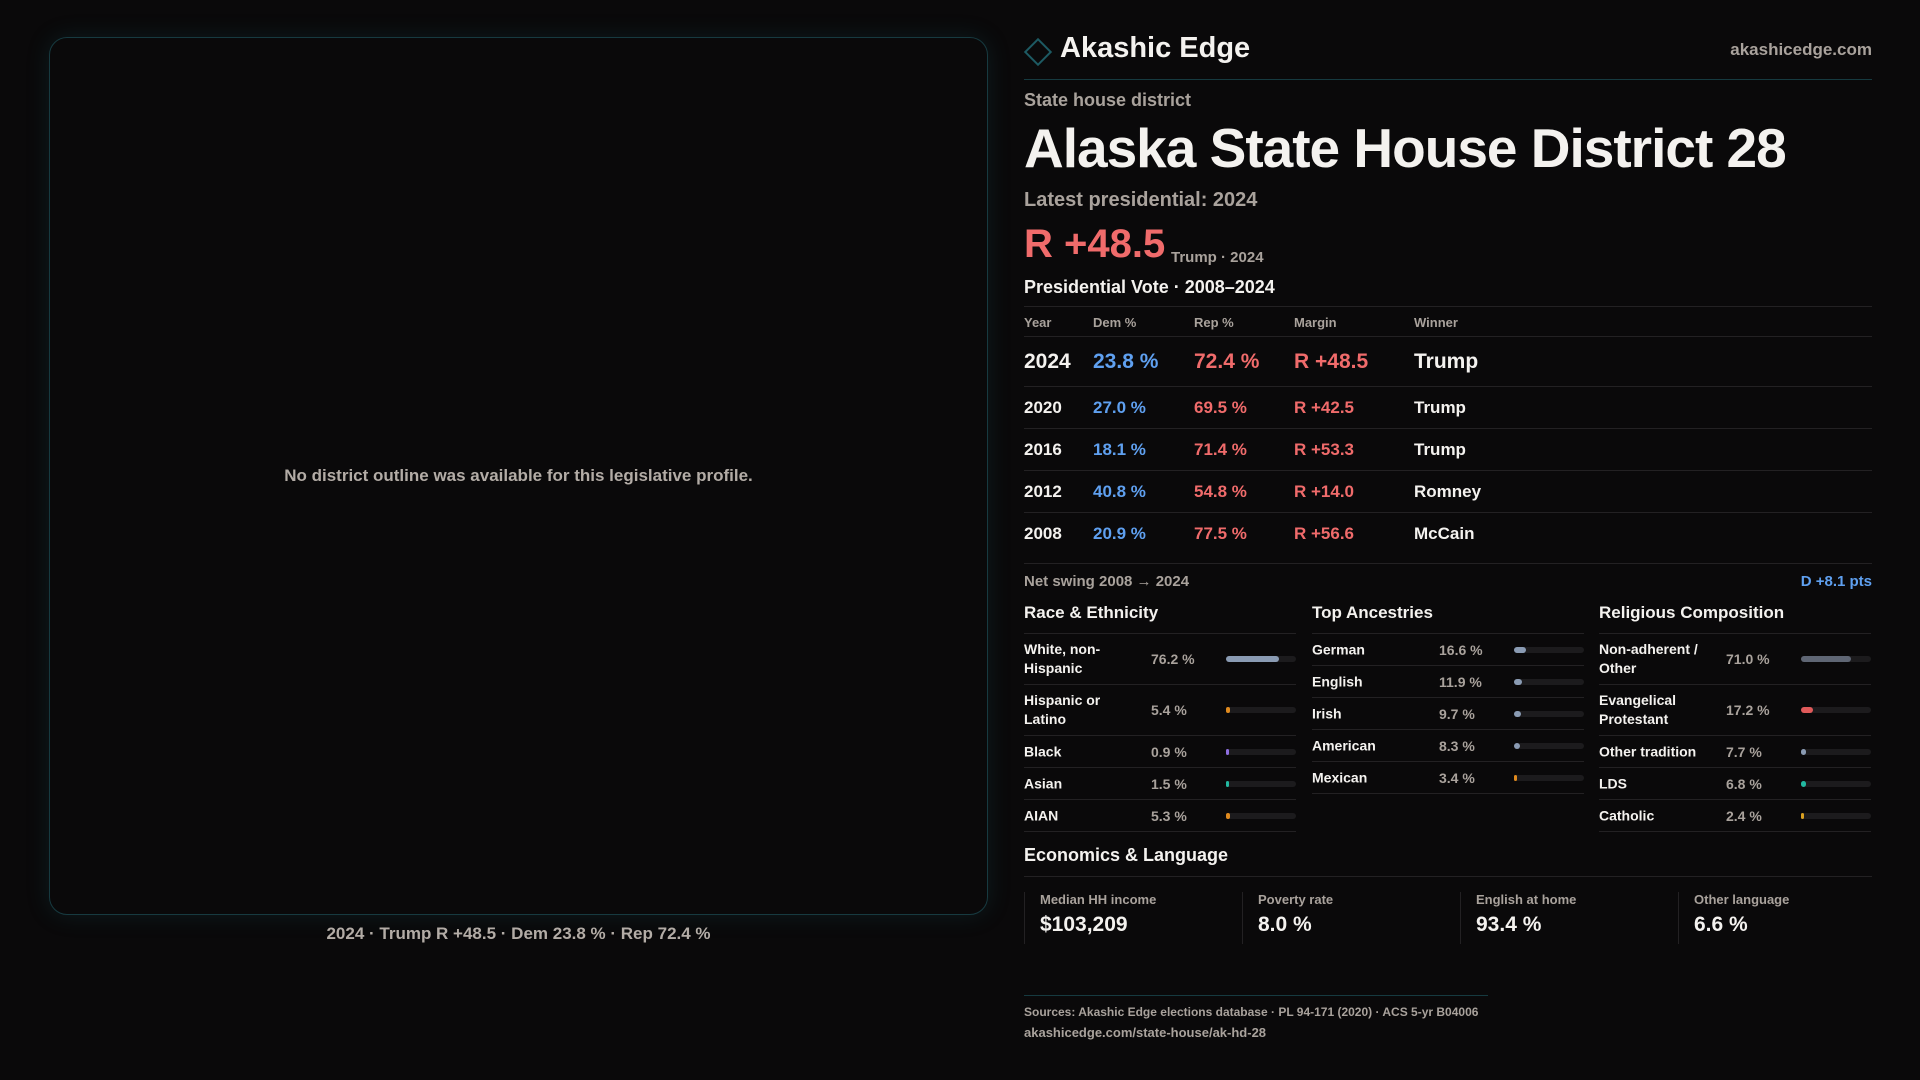  I want to click on demographic-row: American 8.3 %, so click(1448, 746).